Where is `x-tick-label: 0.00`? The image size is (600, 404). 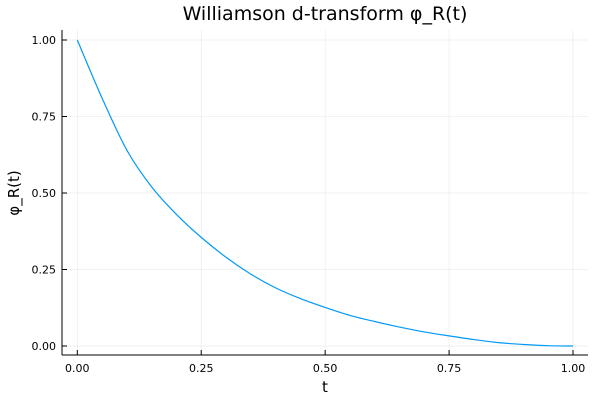
x-tick-label: 0.00 is located at coordinates (77, 368).